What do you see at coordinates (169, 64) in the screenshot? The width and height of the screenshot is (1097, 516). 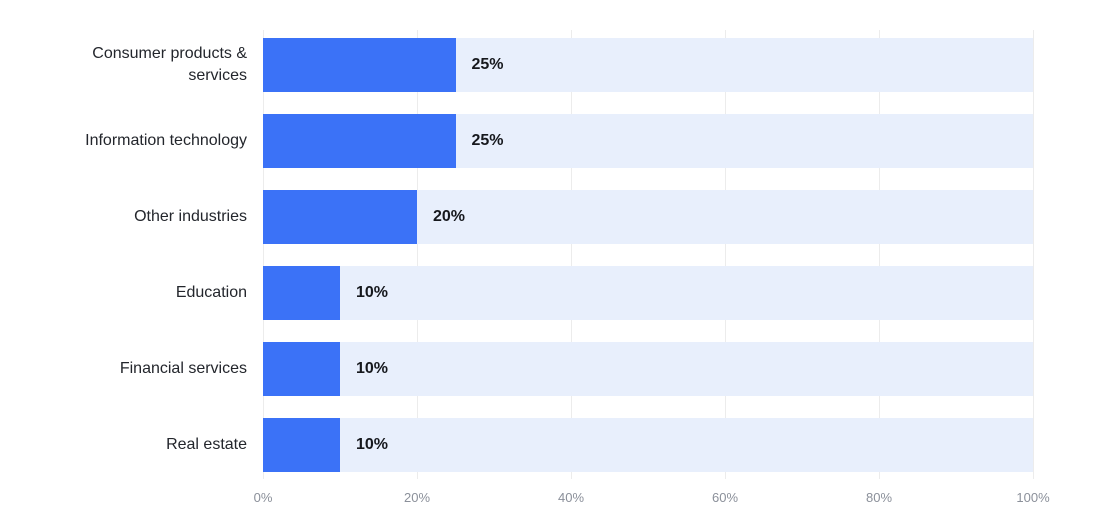 I see `category-label: Consumer products & services` at bounding box center [169, 64].